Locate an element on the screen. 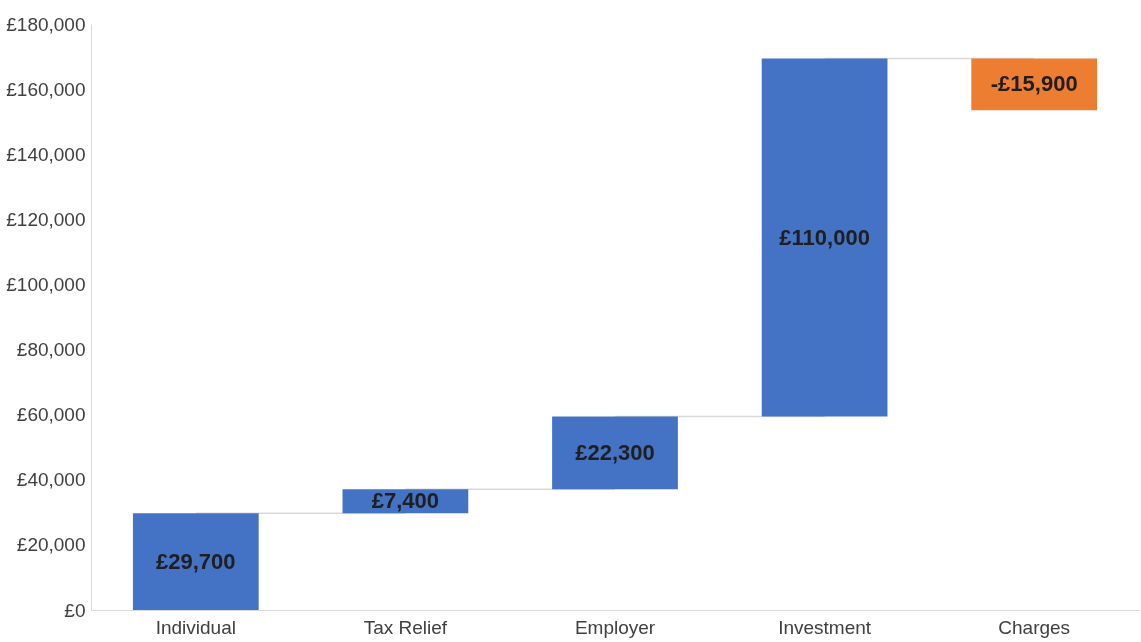  y-tick-label: £140,000 is located at coordinates (46, 154).